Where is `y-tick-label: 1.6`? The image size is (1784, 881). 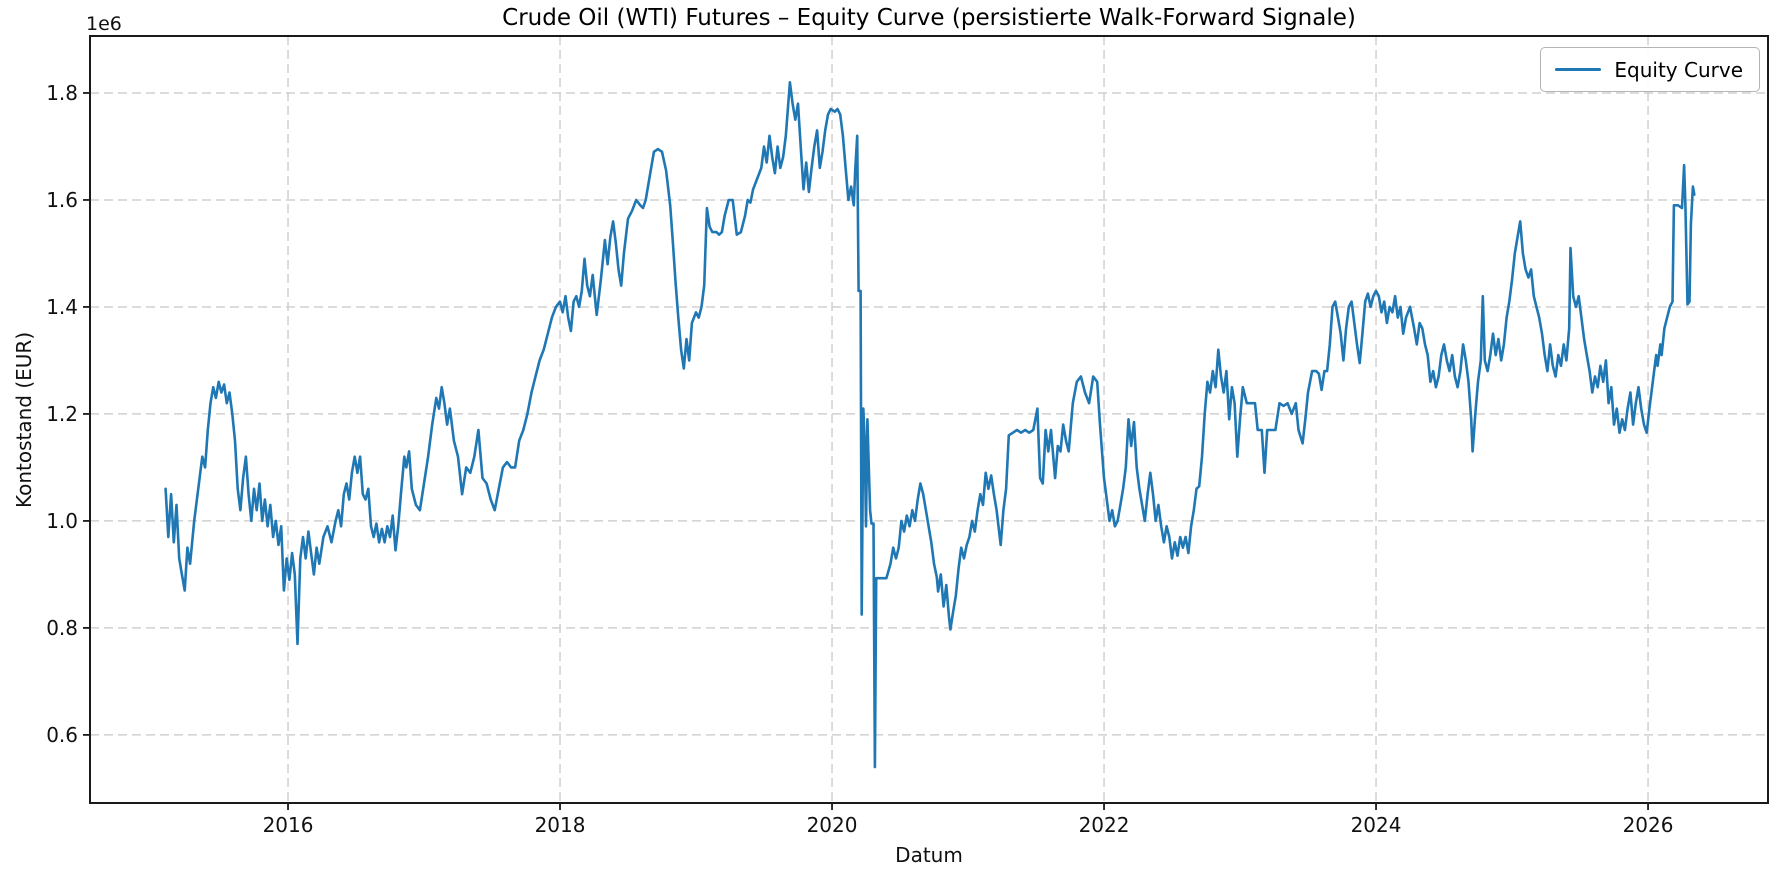 y-tick-label: 1.6 is located at coordinates (62, 200).